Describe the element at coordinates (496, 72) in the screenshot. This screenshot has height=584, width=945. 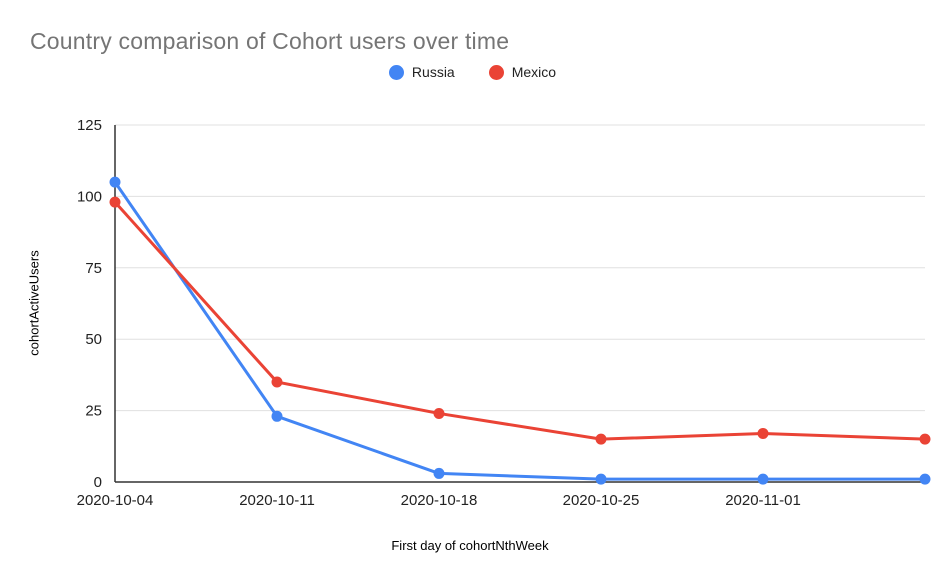
I see `legend-marker-mexico-icon` at that location.